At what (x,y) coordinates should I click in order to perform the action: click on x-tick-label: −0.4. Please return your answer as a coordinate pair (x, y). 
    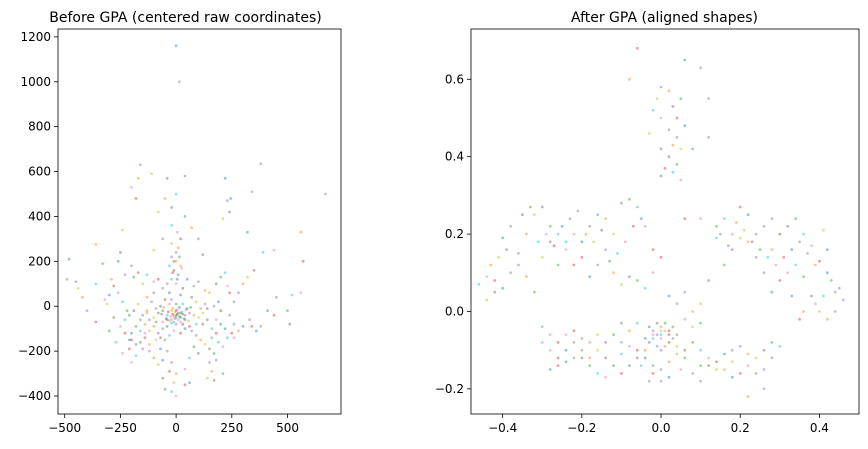
    Looking at the image, I should click on (502, 428).